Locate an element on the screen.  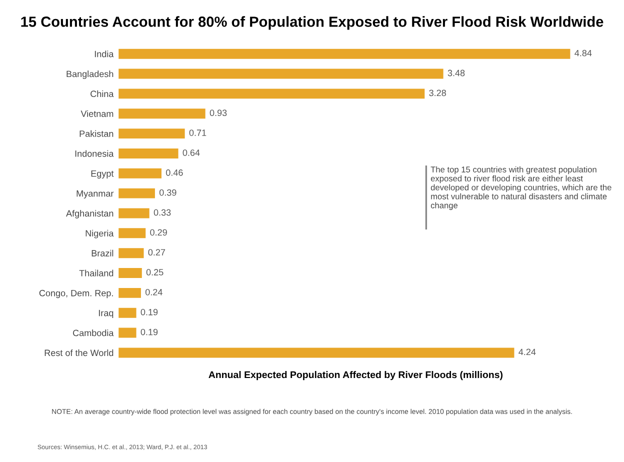
y-tick-label: Cambodia is located at coordinates (93, 333).